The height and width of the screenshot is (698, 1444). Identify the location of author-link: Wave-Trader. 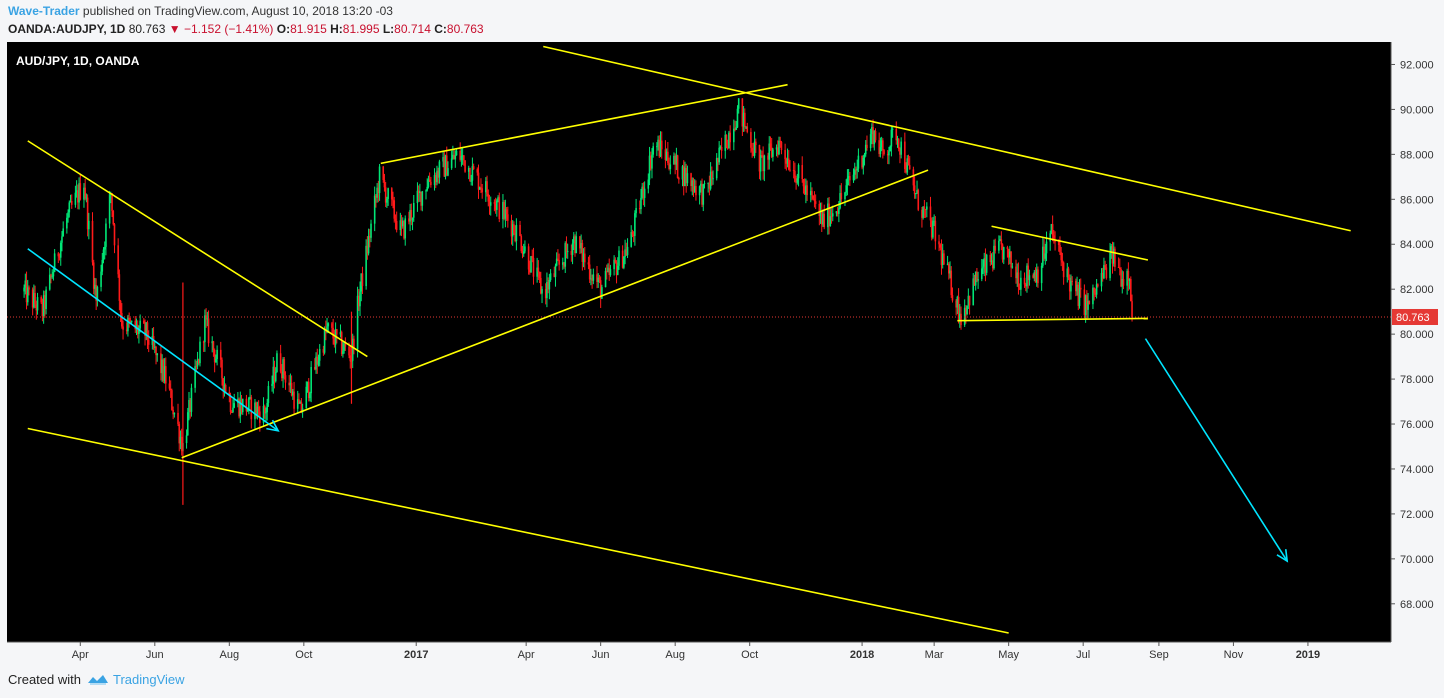
(44, 11).